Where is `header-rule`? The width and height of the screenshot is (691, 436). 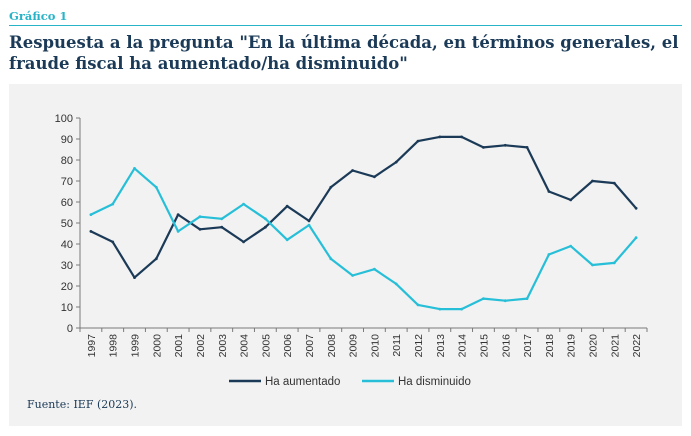
header-rule is located at coordinates (345, 25).